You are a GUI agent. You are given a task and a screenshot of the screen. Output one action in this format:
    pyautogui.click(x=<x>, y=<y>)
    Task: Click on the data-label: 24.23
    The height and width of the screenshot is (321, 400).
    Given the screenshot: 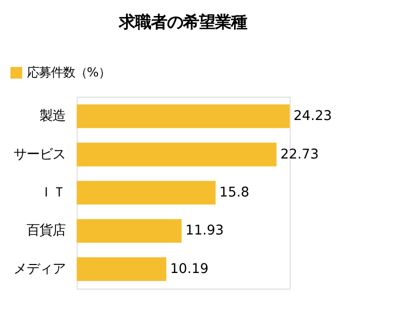 What is the action you would take?
    pyautogui.click(x=313, y=116)
    